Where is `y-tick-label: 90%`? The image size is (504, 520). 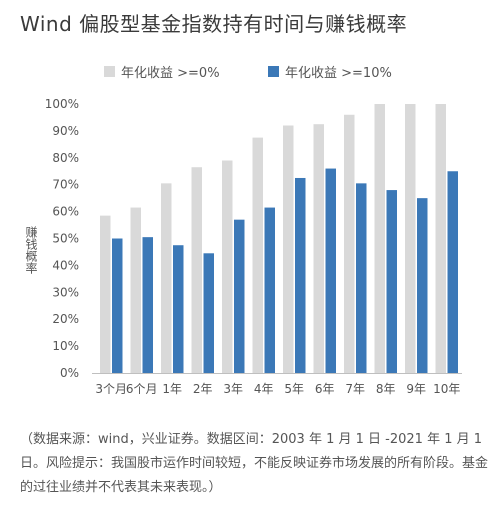 y-tick-label: 90% is located at coordinates (65, 131).